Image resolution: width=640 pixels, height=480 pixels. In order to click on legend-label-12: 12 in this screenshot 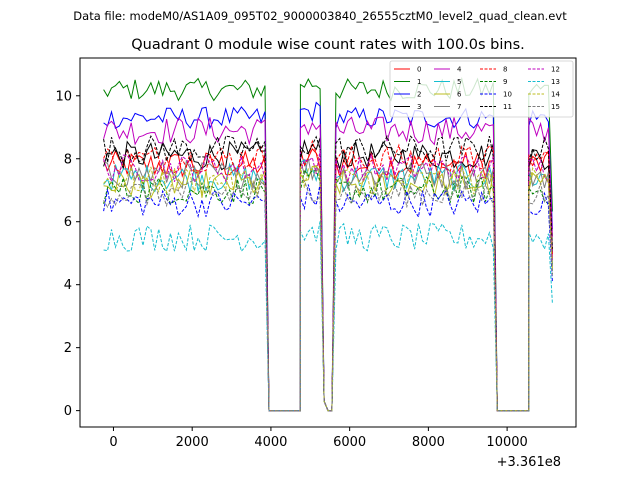, I will do `click(555, 70)`.